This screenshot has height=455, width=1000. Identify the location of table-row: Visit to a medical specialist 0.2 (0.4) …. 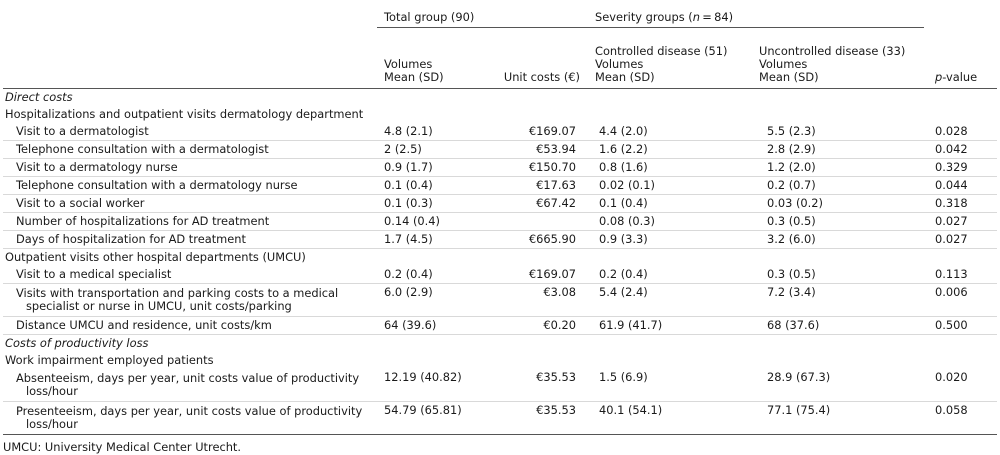
(500, 275).